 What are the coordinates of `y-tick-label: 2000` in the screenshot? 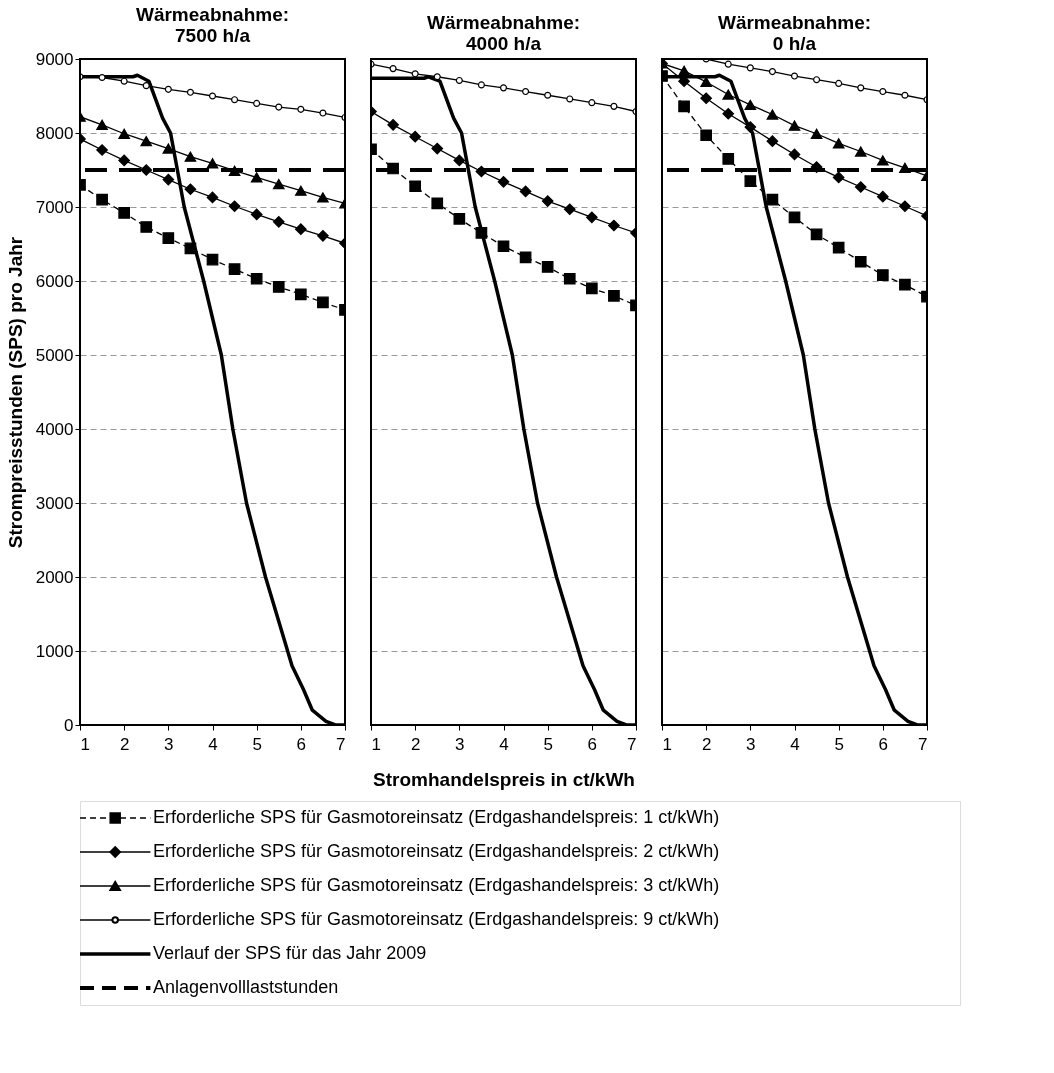 It's located at (54, 577).